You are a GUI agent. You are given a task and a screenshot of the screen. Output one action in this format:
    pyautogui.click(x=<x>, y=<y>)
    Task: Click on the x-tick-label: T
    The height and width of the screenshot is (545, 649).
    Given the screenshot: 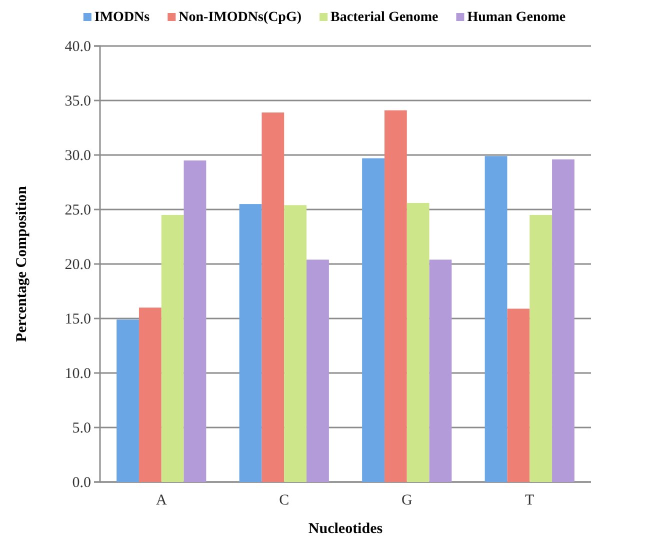 What is the action you would take?
    pyautogui.click(x=529, y=500)
    